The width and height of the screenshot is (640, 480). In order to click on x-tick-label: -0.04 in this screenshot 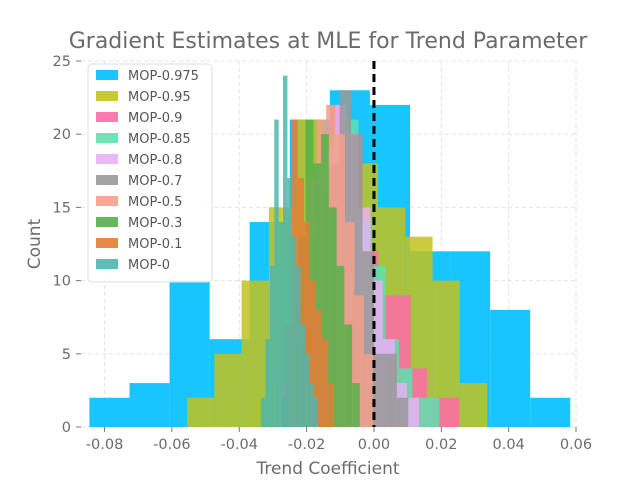, I will do `click(239, 445)`.